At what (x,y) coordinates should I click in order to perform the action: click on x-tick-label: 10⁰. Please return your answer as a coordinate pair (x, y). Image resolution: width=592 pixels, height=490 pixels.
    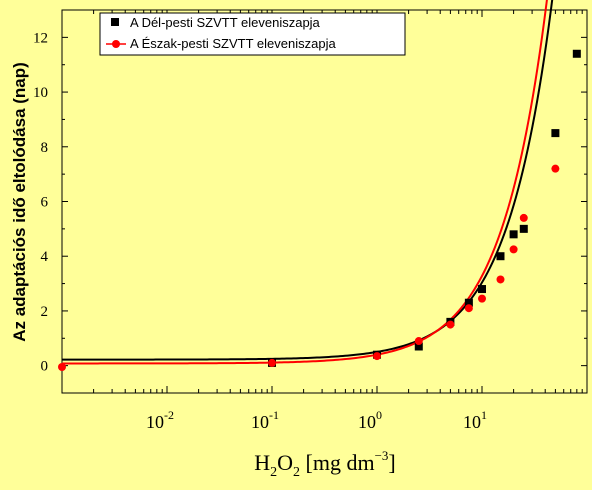
    Looking at the image, I should click on (370, 420).